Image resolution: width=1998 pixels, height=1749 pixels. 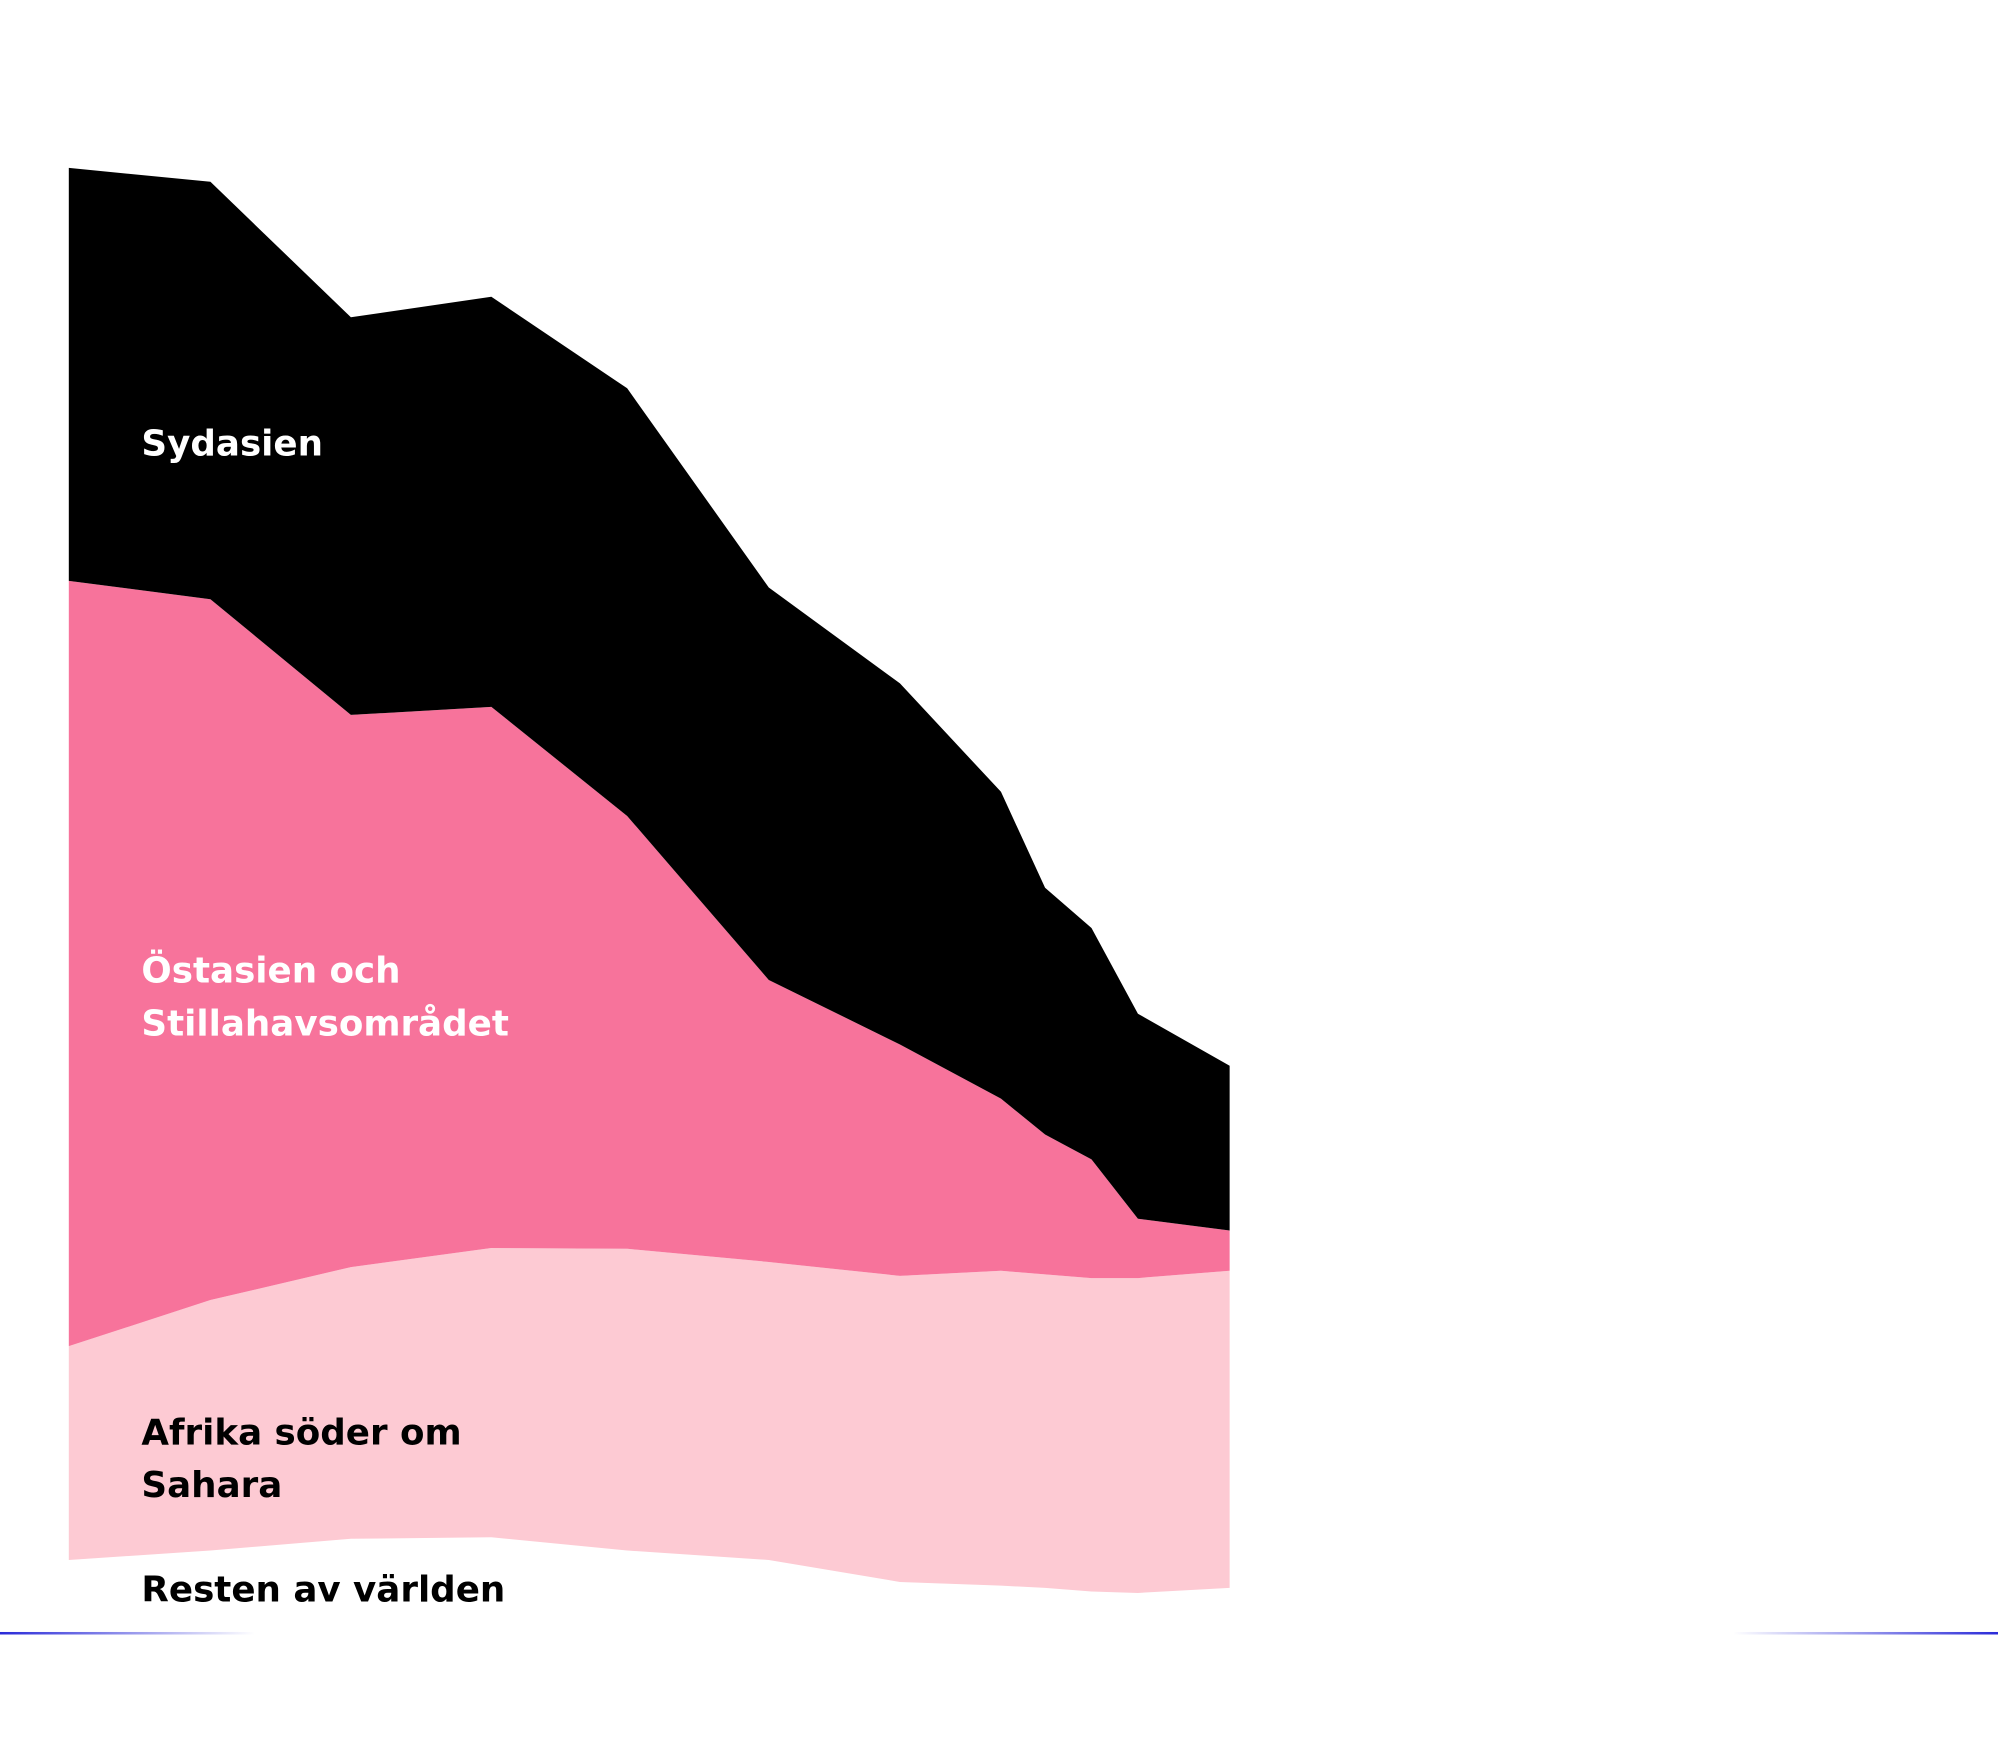 What do you see at coordinates (301, 1460) in the screenshot?
I see `series-label: Afrika söder om Sahara` at bounding box center [301, 1460].